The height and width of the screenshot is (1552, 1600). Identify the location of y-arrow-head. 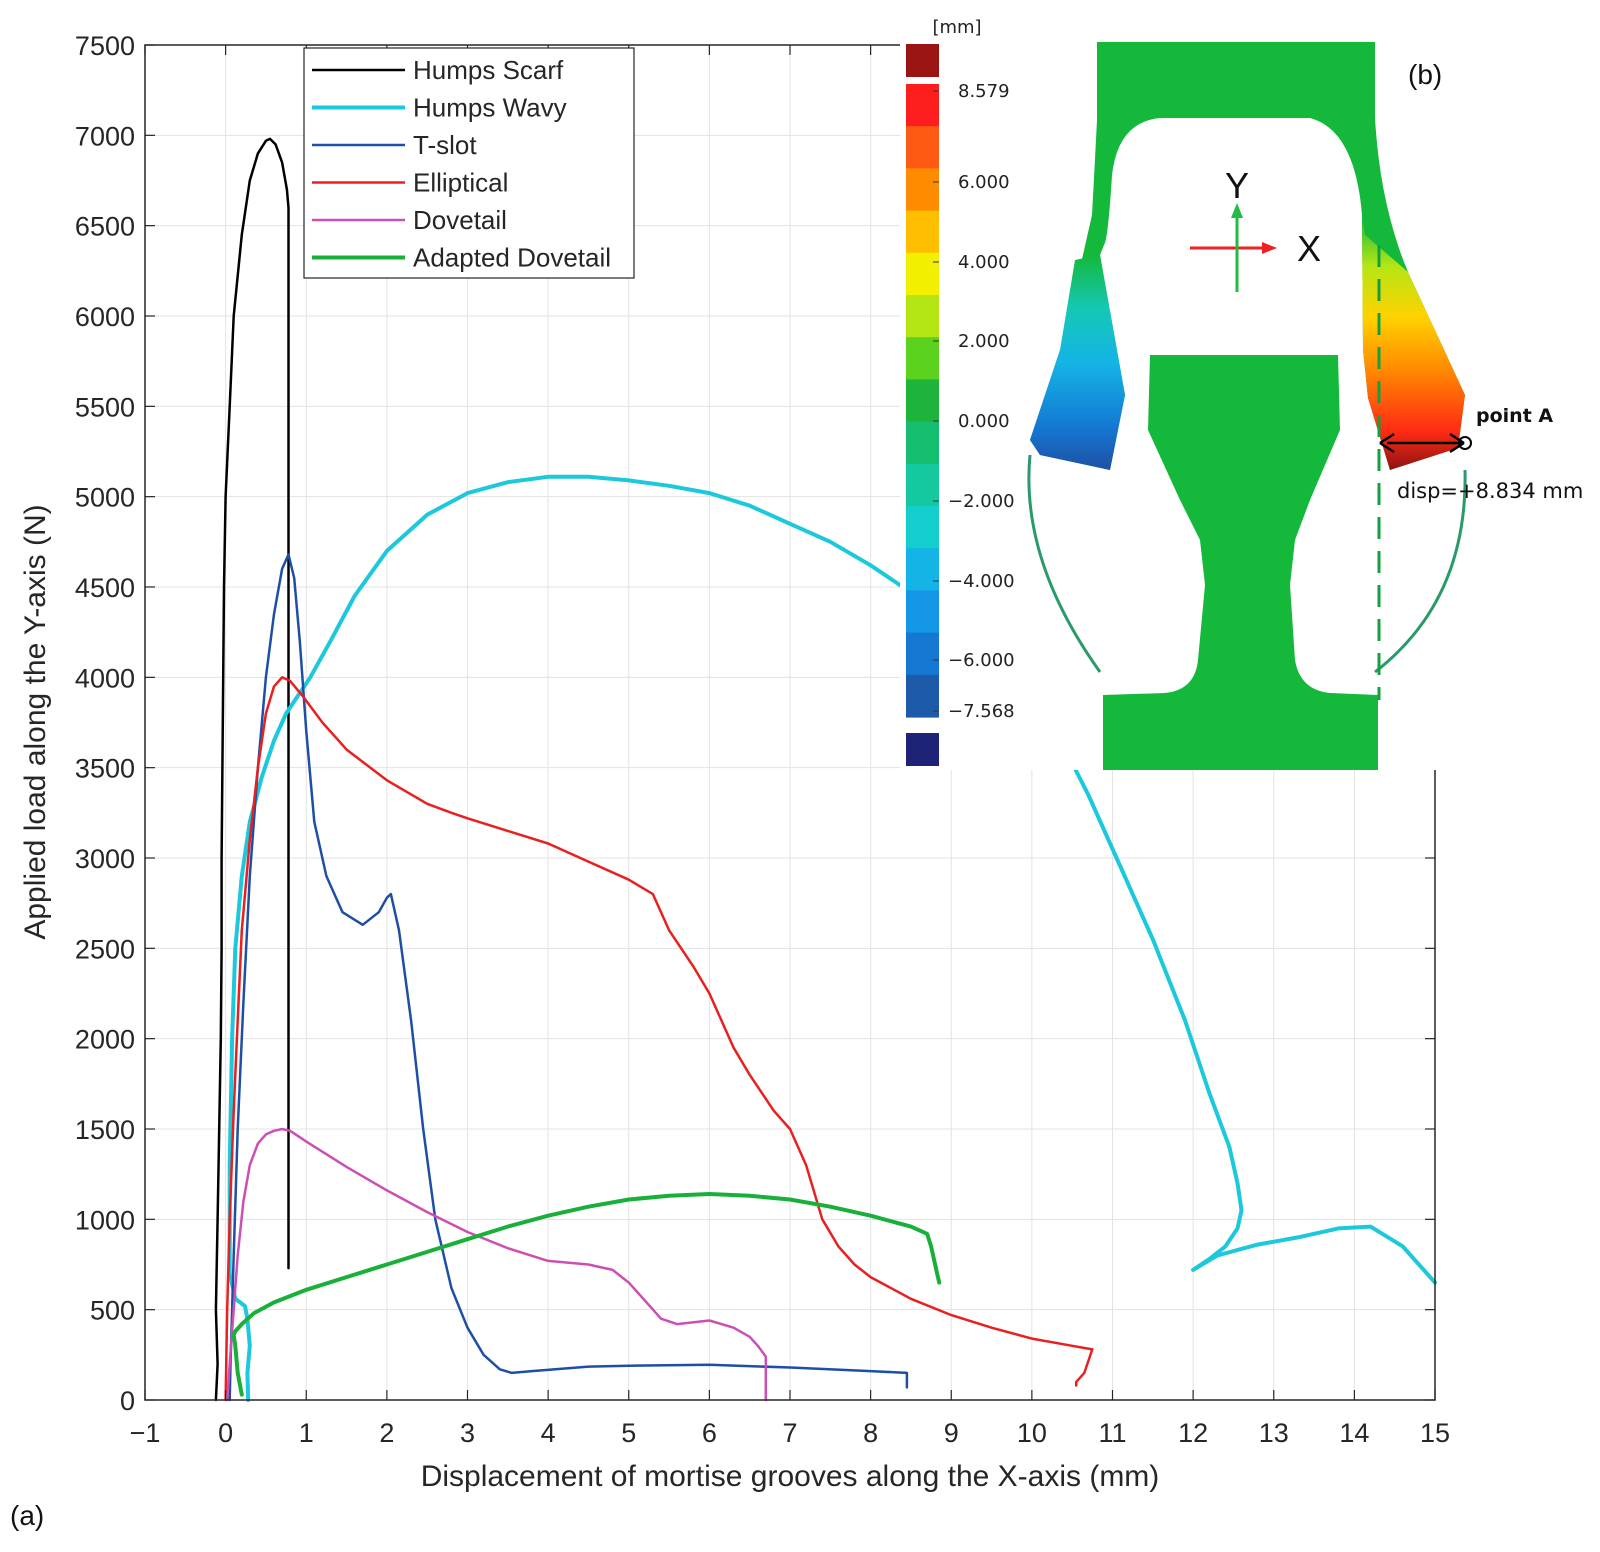
(1237, 210).